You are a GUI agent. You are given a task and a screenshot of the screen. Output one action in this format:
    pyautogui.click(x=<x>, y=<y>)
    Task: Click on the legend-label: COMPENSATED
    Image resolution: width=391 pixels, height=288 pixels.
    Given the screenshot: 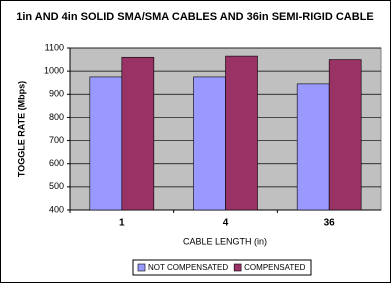 What is the action you would take?
    pyautogui.click(x=274, y=267)
    